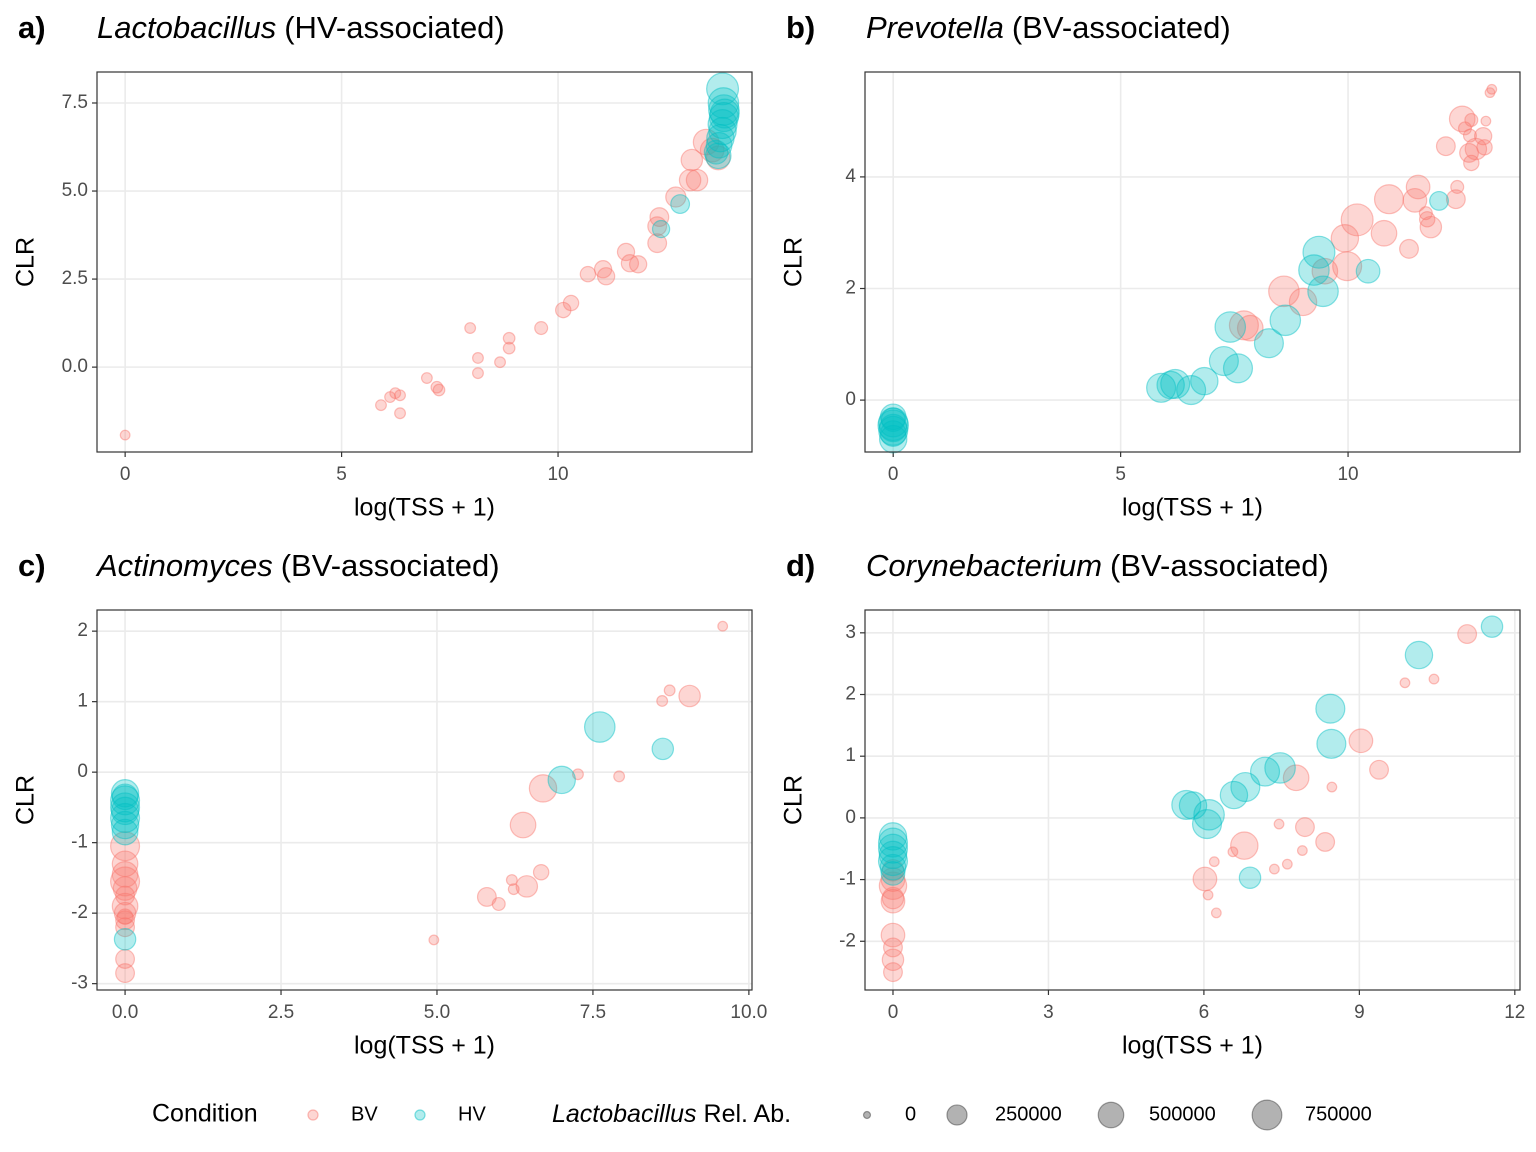 The width and height of the screenshot is (1536, 1152). What do you see at coordinates (1192, 800) in the screenshot?
I see `plot-border` at bounding box center [1192, 800].